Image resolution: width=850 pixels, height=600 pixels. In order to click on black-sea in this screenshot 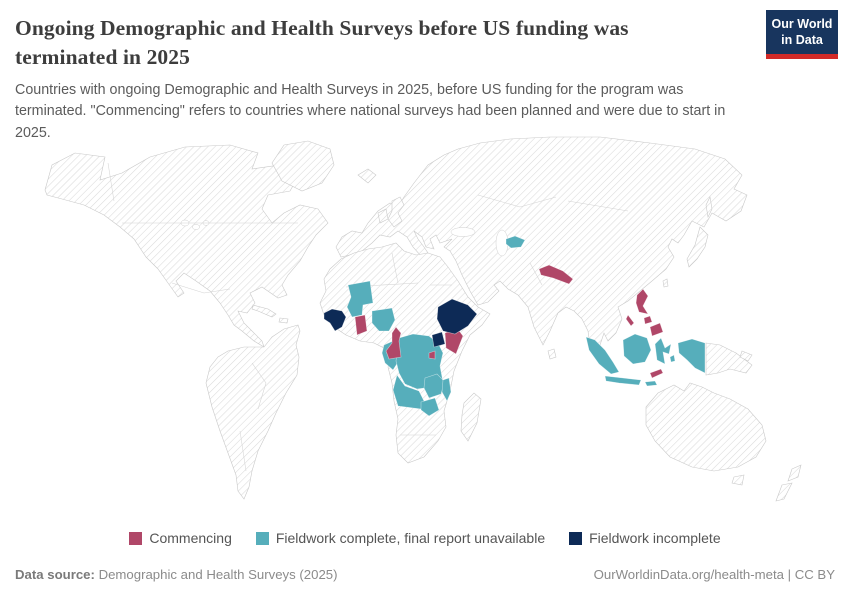, I will do `click(463, 232)`.